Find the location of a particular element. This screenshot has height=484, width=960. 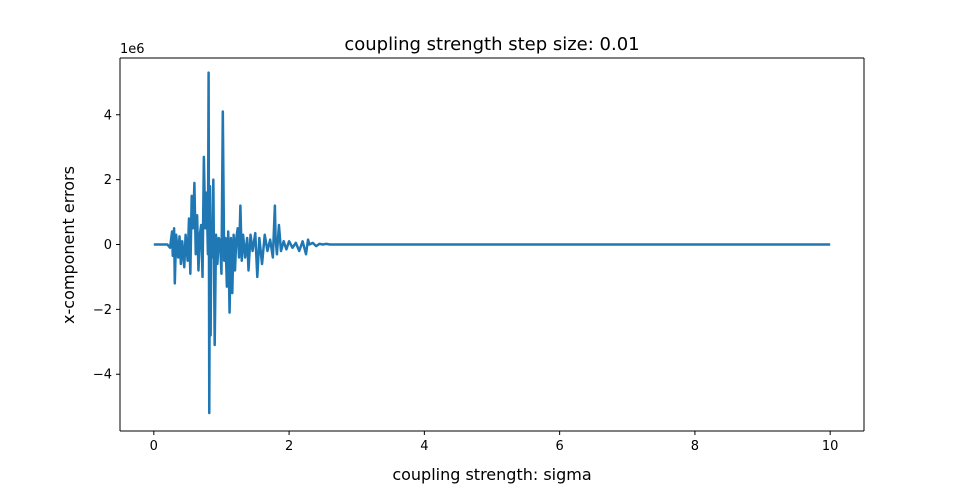

x-tick-label: 0 is located at coordinates (154, 446).